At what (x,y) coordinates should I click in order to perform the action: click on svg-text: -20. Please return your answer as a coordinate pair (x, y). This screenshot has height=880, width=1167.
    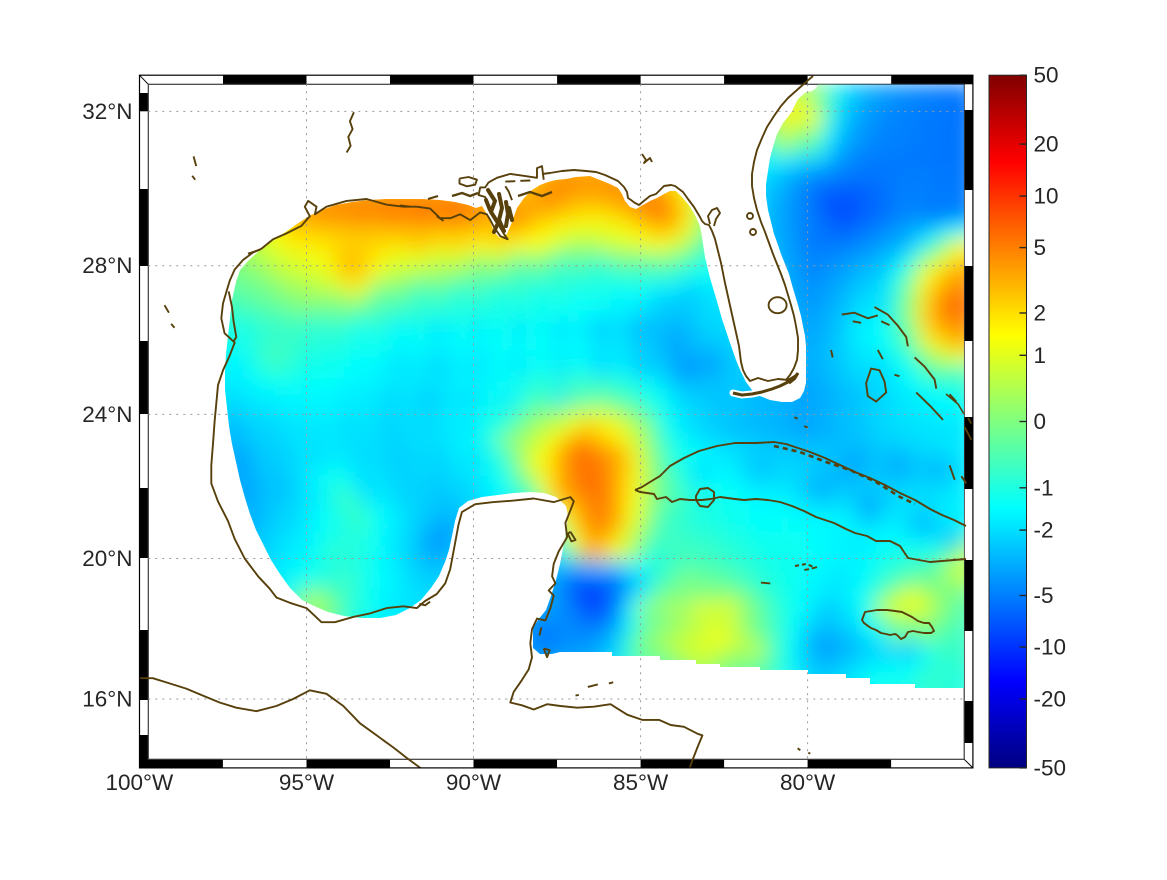
    Looking at the image, I should click on (1050, 699).